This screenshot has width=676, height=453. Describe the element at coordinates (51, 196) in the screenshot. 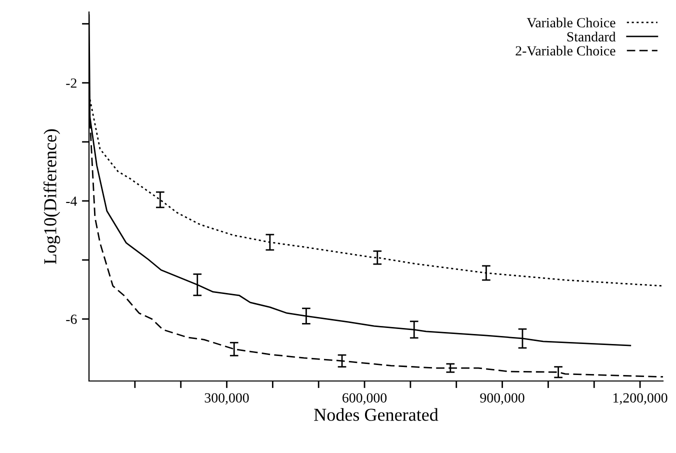

I see `y-axis-title: Log10(Difference)` at that location.